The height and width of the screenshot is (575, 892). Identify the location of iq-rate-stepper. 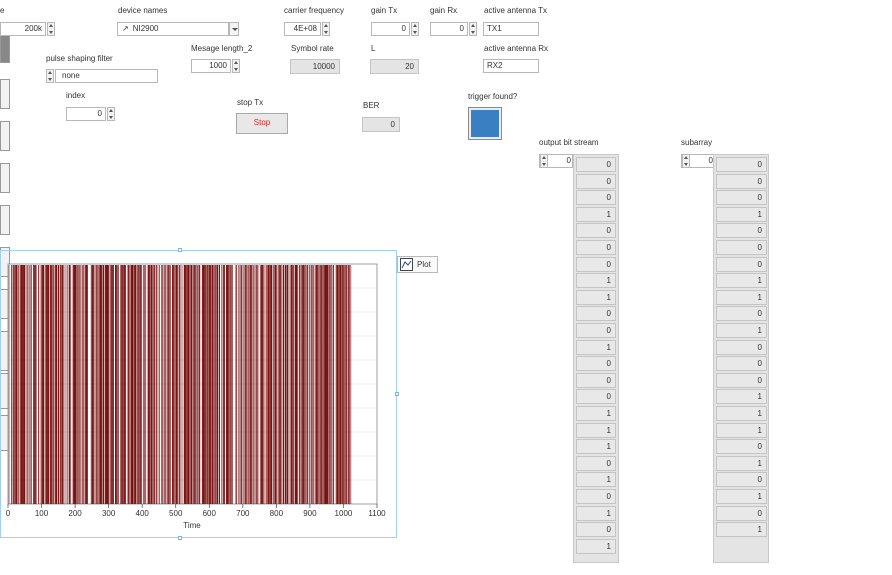
(51, 29).